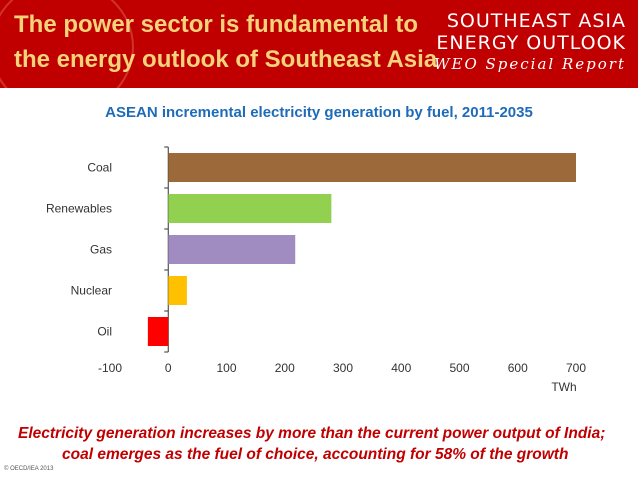 The width and height of the screenshot is (638, 478). I want to click on logo-line-1: SOUTHEAST ASIA, so click(536, 21).